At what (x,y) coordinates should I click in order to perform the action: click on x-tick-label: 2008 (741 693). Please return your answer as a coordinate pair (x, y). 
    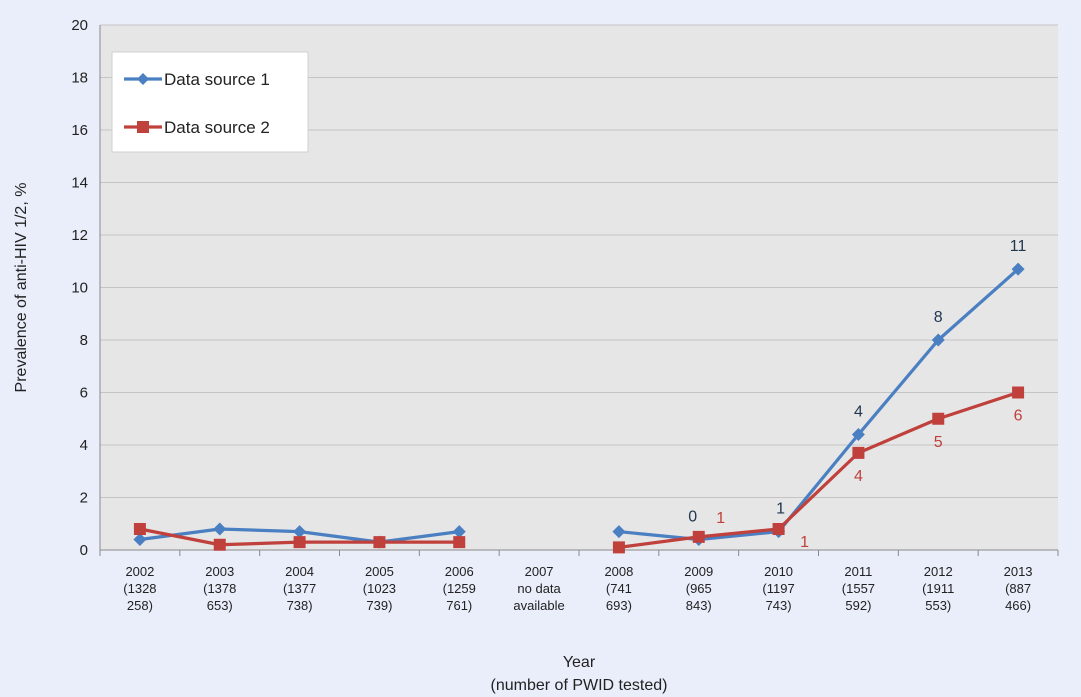
    Looking at the image, I should click on (618, 588).